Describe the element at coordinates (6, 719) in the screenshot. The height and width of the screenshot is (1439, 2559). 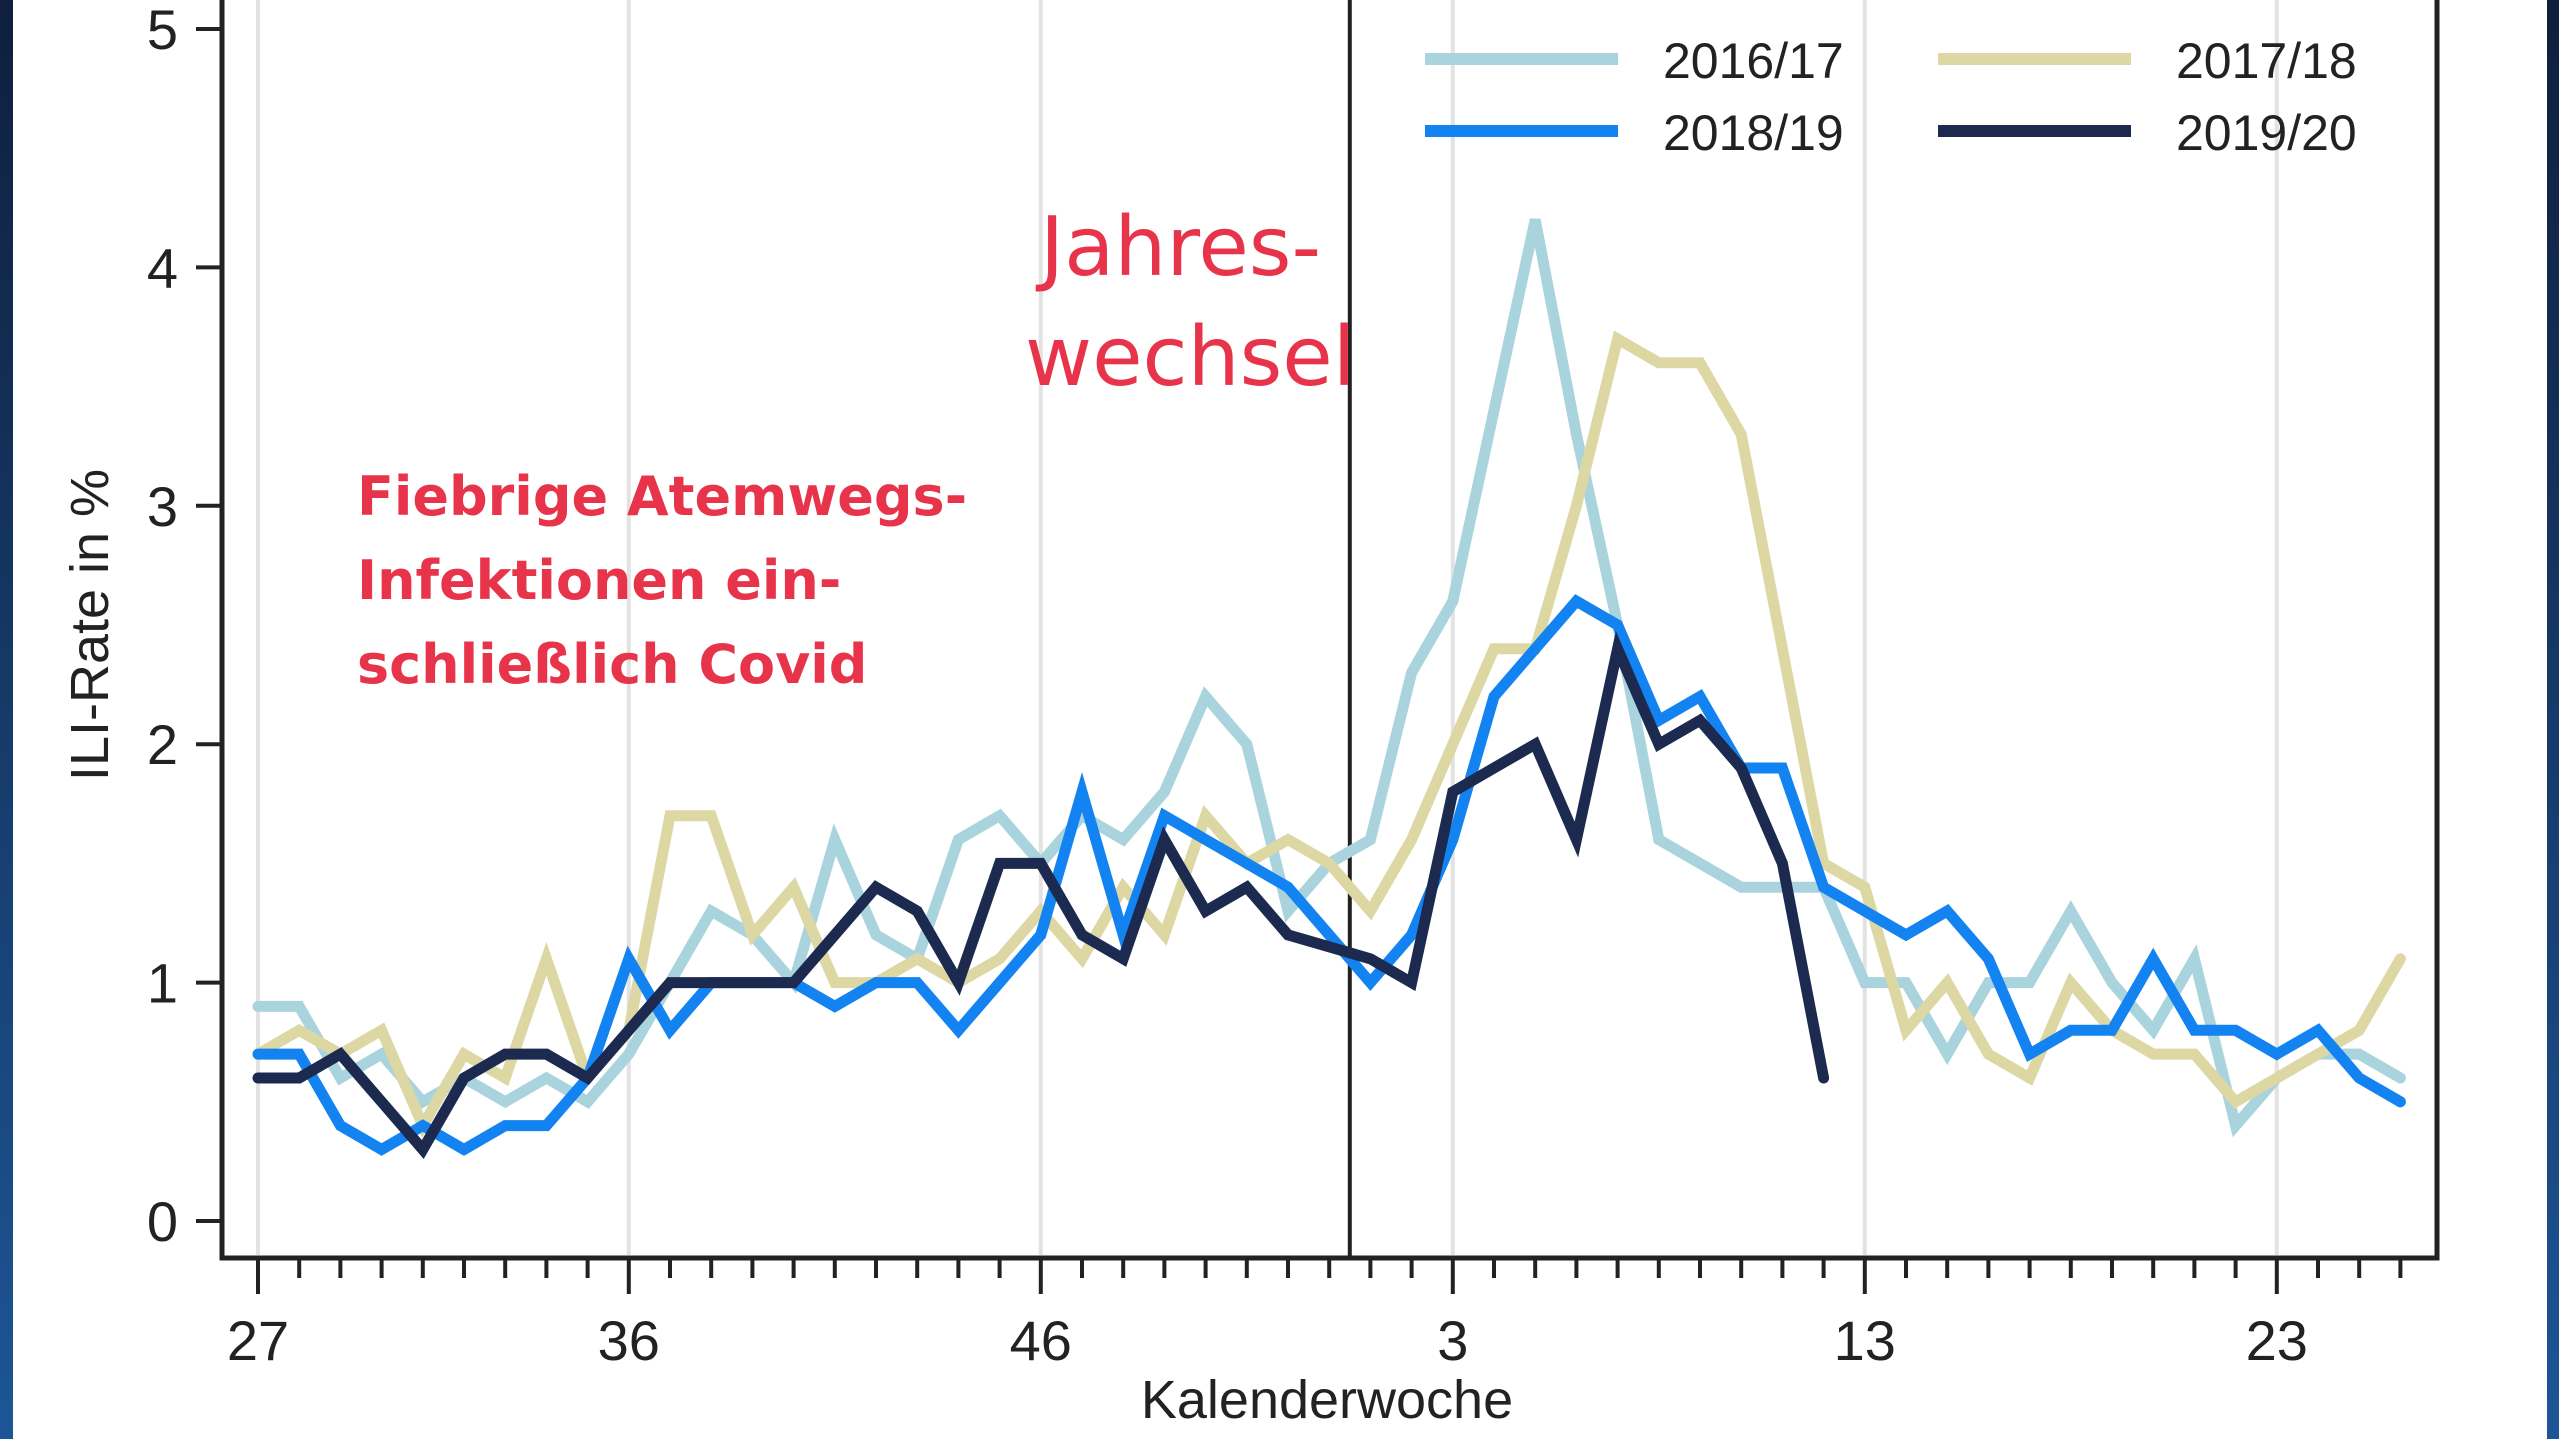
I see `window-edge-left` at that location.